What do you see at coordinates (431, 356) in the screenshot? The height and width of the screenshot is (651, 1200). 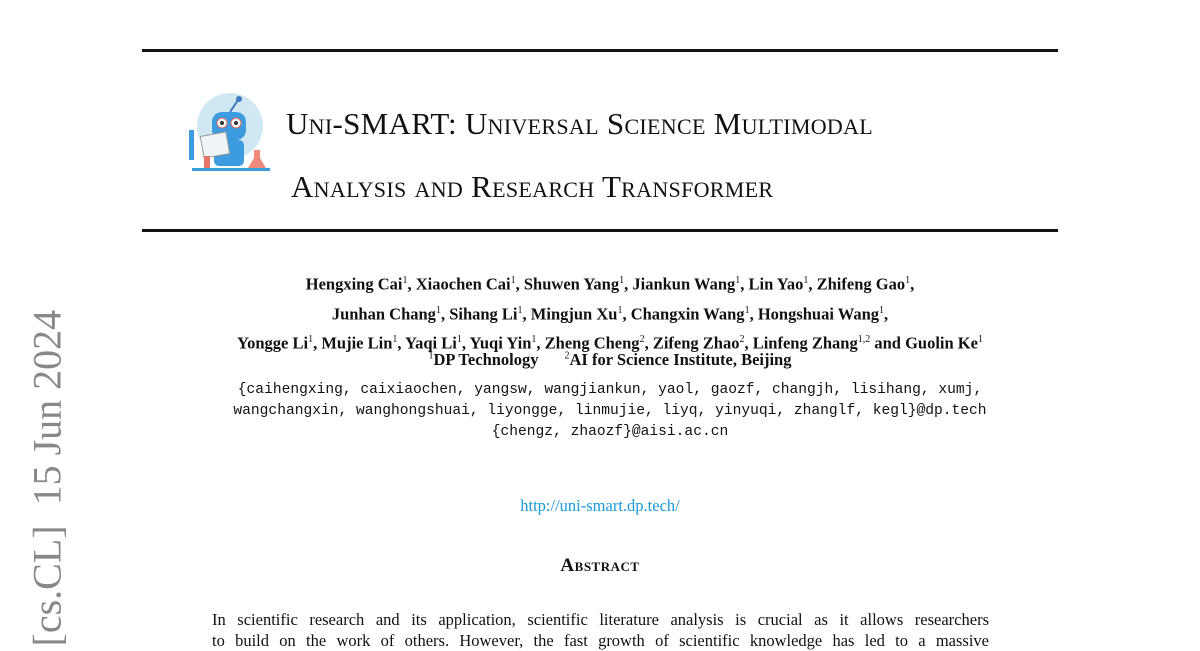 I see `affiliation-number: 1` at bounding box center [431, 356].